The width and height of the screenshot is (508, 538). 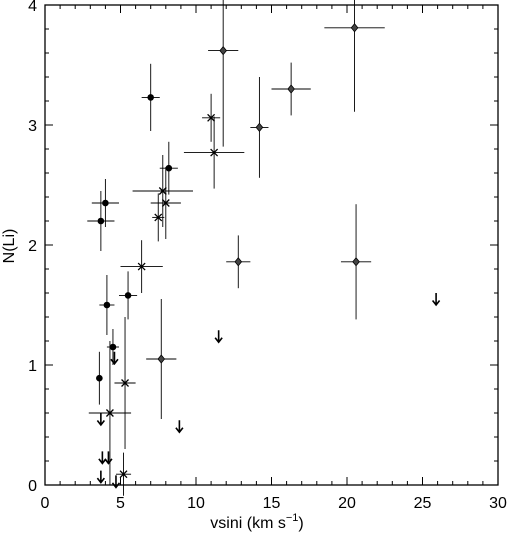 What do you see at coordinates (32, 126) in the screenshot?
I see `y-tick-label: 3` at bounding box center [32, 126].